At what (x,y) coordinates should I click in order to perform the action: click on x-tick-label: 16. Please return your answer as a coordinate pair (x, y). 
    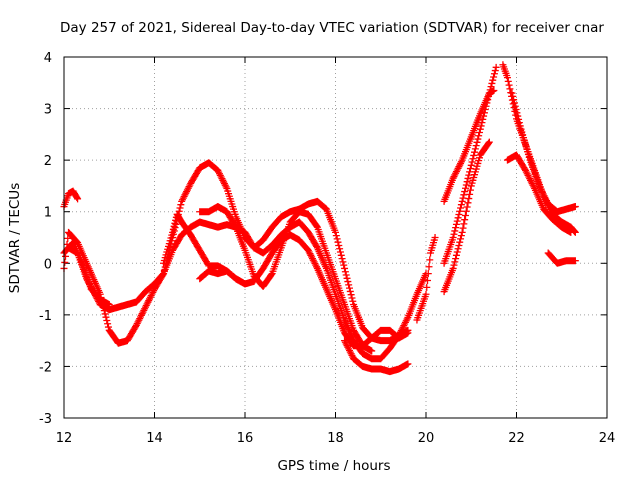
    Looking at the image, I should click on (245, 438).